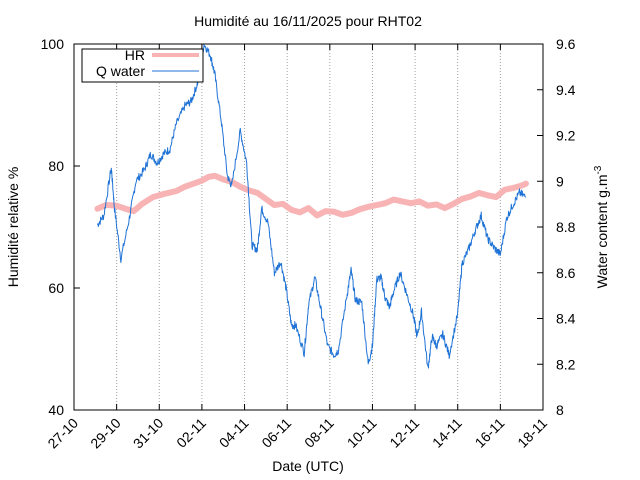  Describe the element at coordinates (560, 181) in the screenshot. I see `y2-tick-label: 9` at that location.